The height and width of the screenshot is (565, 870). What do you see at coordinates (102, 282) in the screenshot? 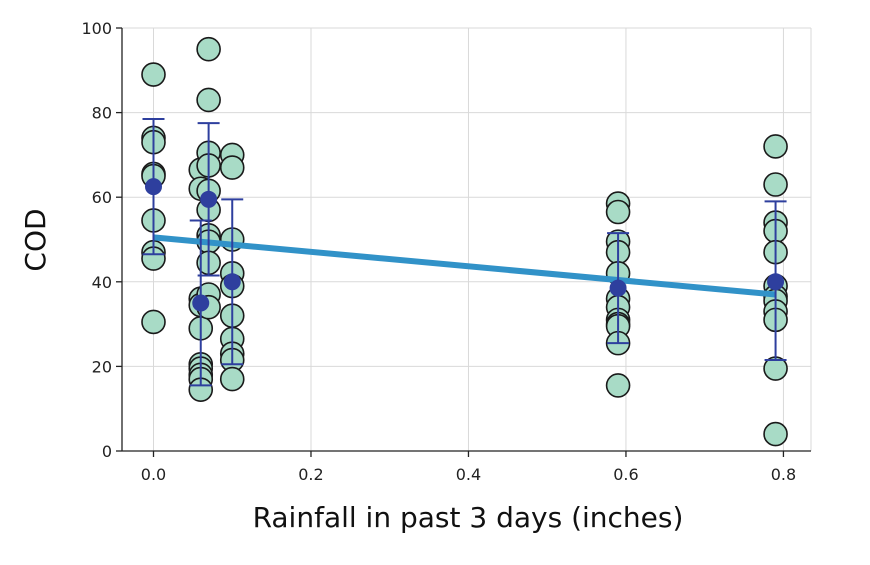
I see `y-tick-label: 40` at bounding box center [102, 282].